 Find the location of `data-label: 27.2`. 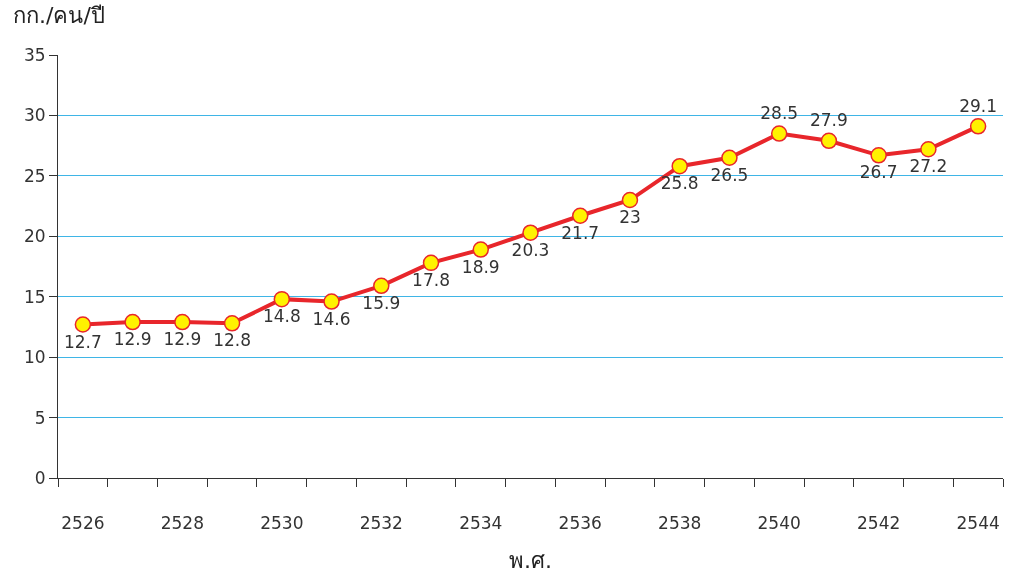

data-label: 27.2 is located at coordinates (928, 166).